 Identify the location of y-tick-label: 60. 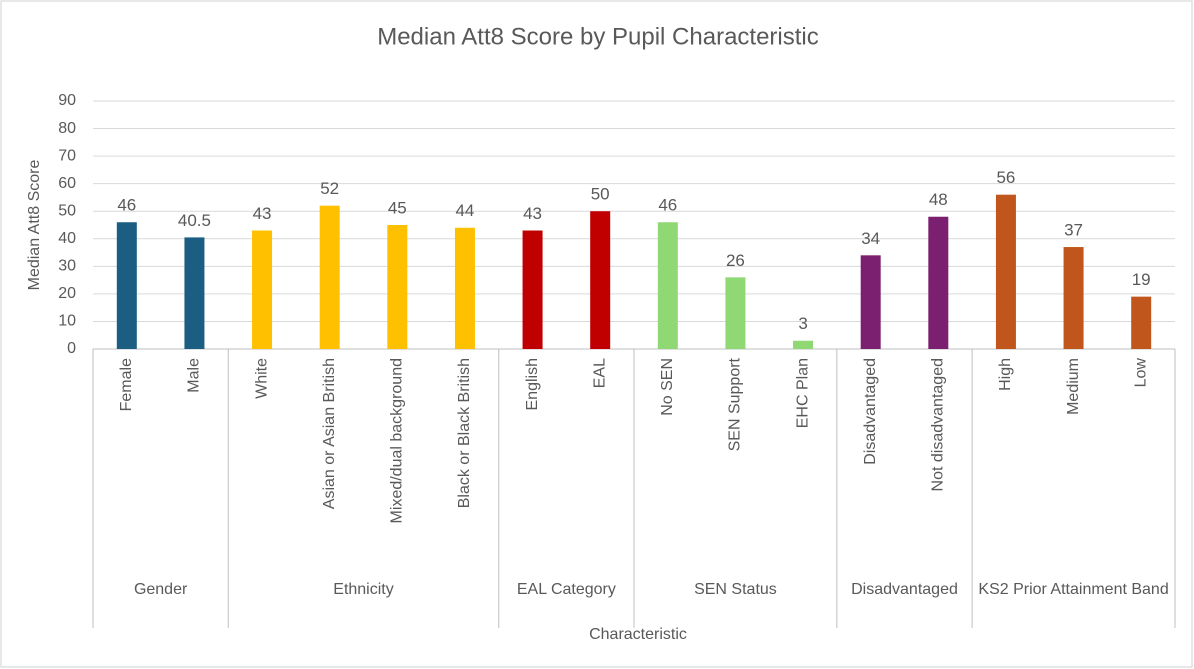
(67, 183).